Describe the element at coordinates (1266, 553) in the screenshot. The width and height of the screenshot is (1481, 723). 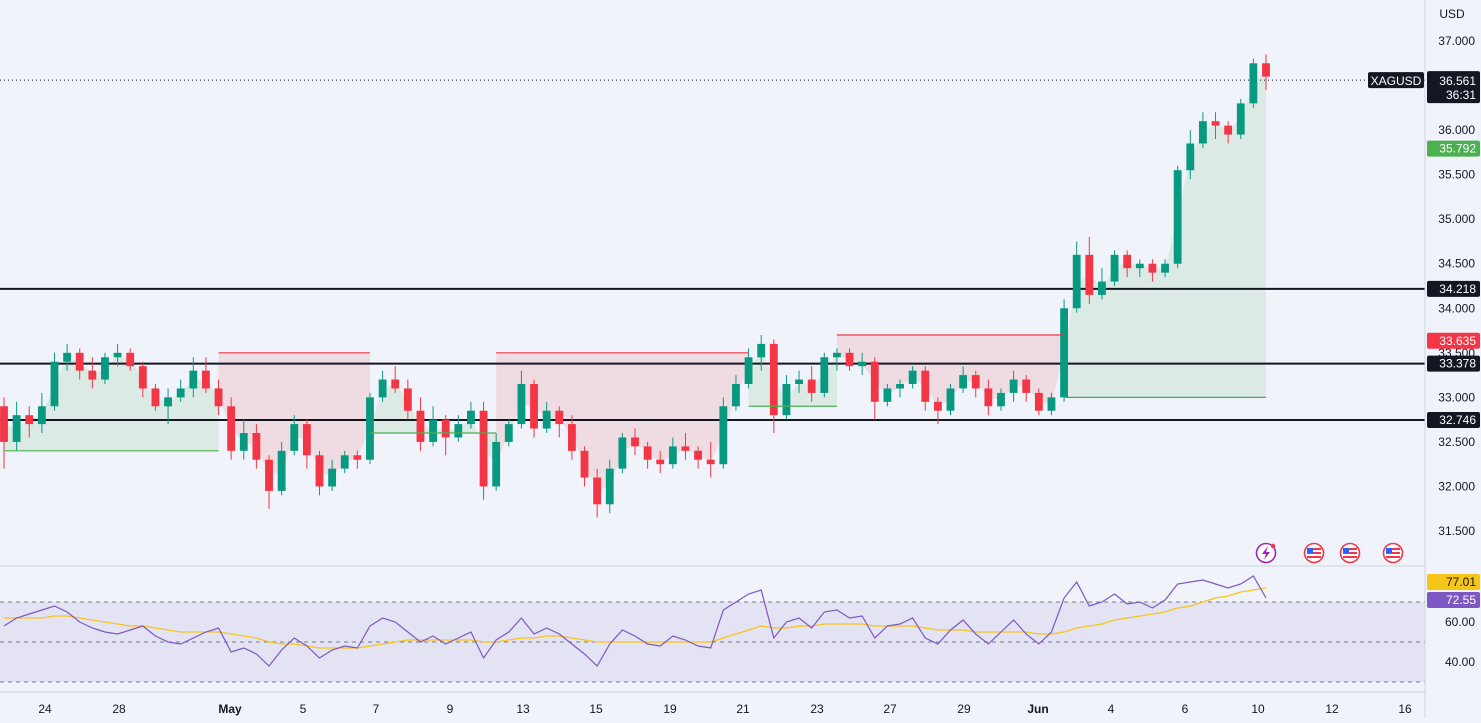
I see `event-lightning-icon` at that location.